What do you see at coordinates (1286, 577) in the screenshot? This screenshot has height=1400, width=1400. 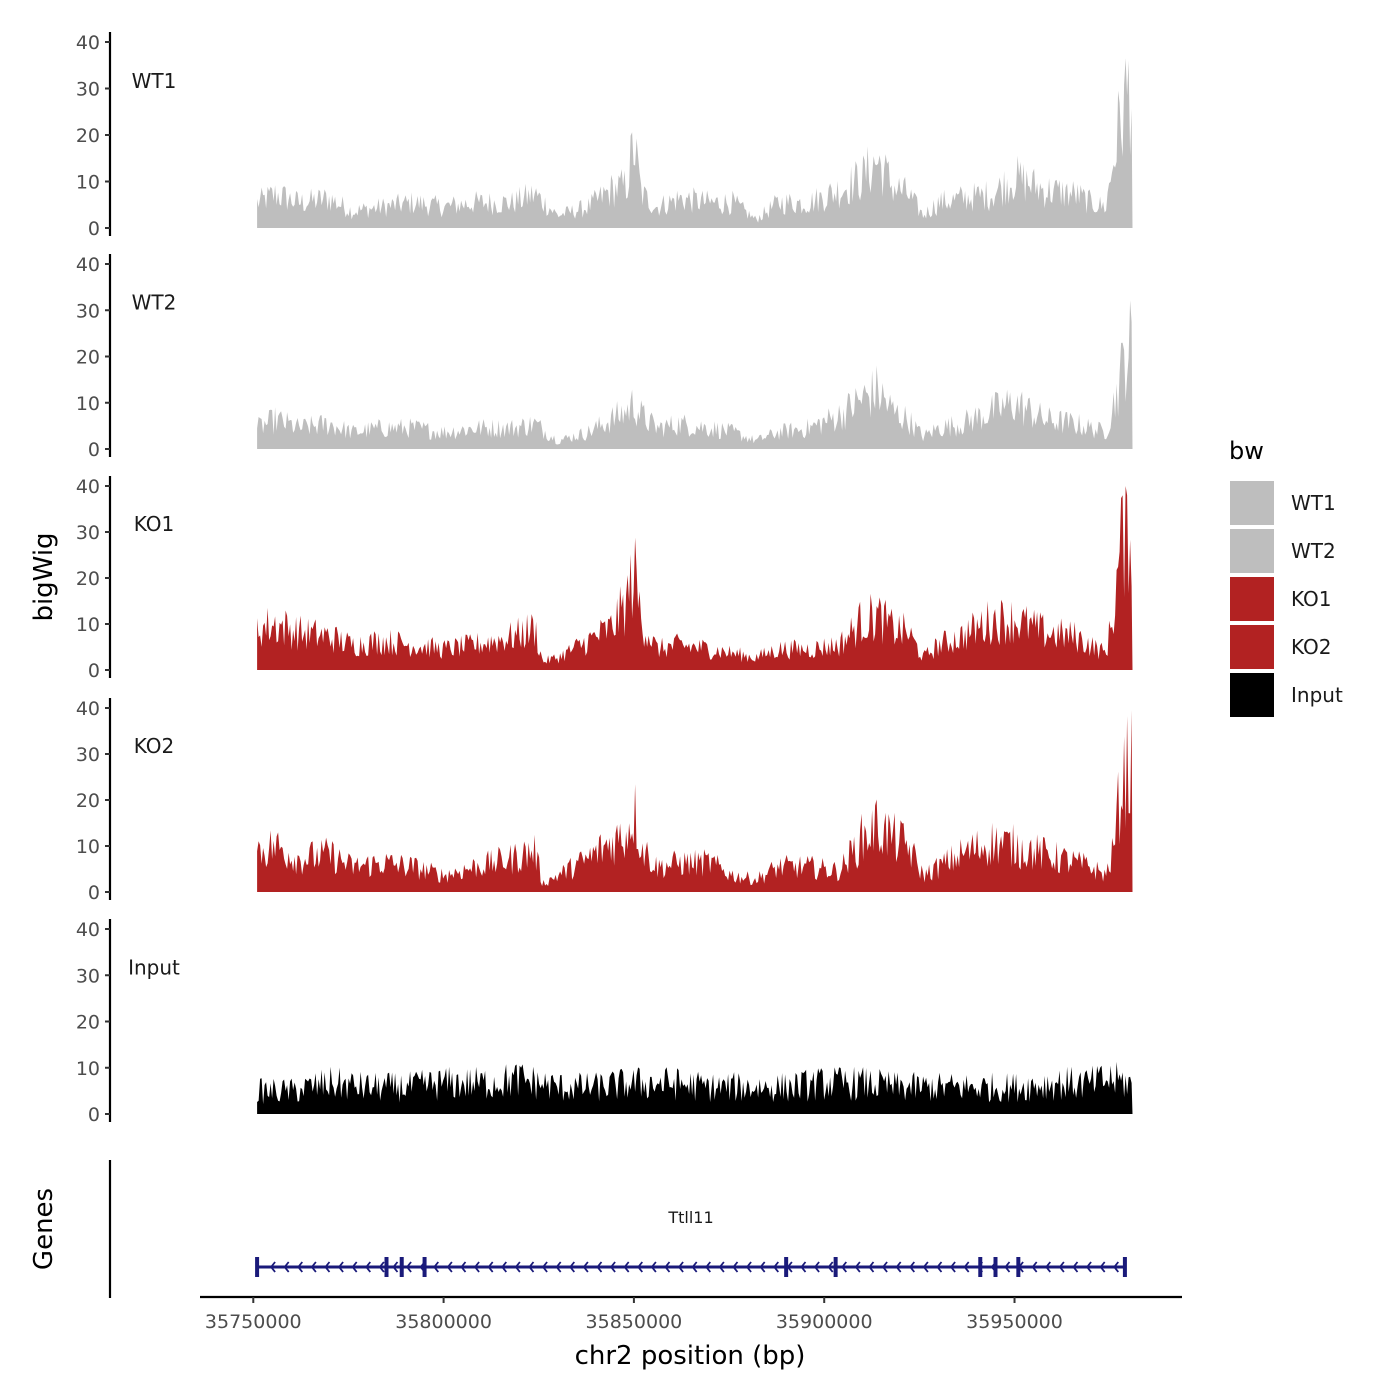 I see `legend: bw WT1 WT2 KO1 KO2 Input` at bounding box center [1286, 577].